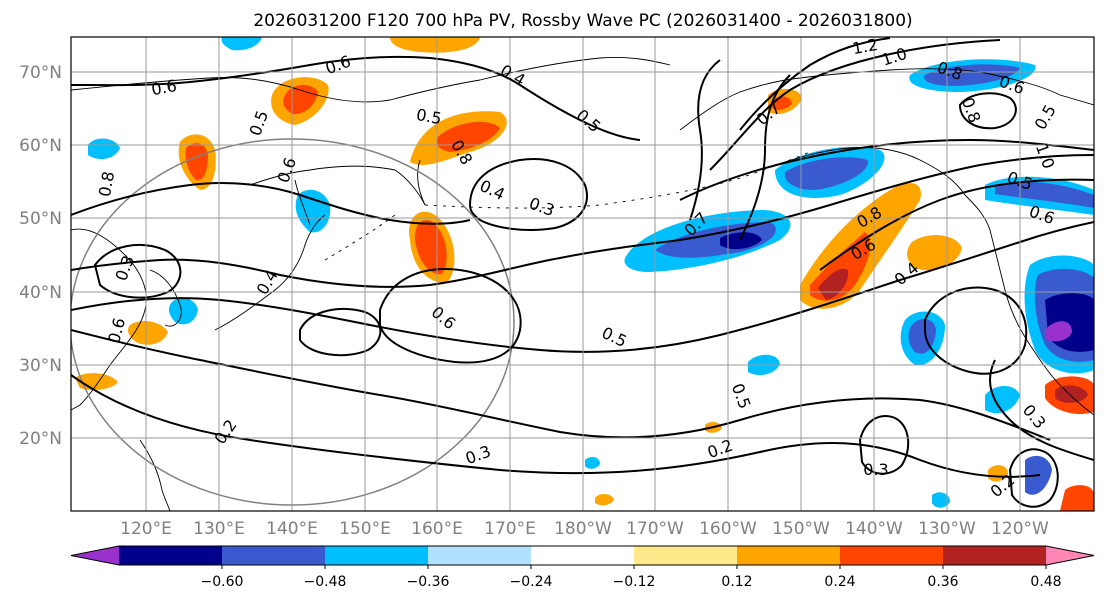 This screenshot has height=604, width=1105. I want to click on negative-anomaly-korea, so click(183, 311).